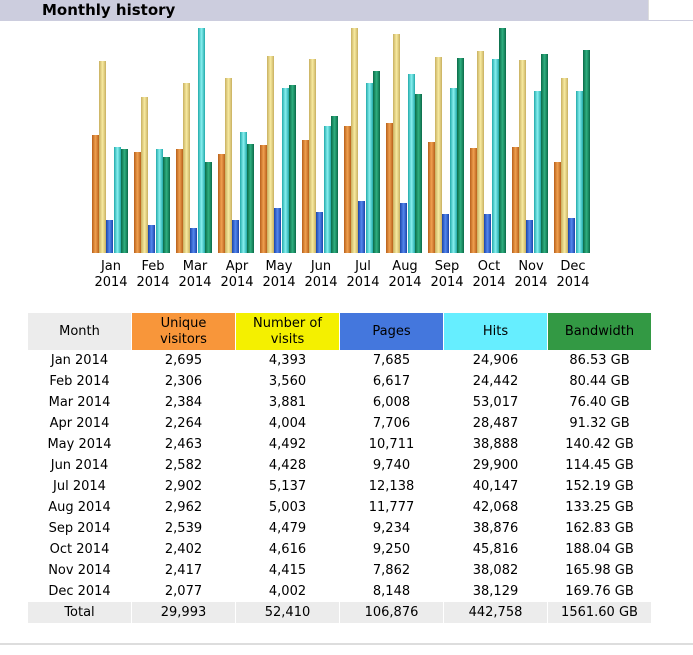 The width and height of the screenshot is (693, 655). I want to click on table-cell: Jun 2014, so click(79, 465).